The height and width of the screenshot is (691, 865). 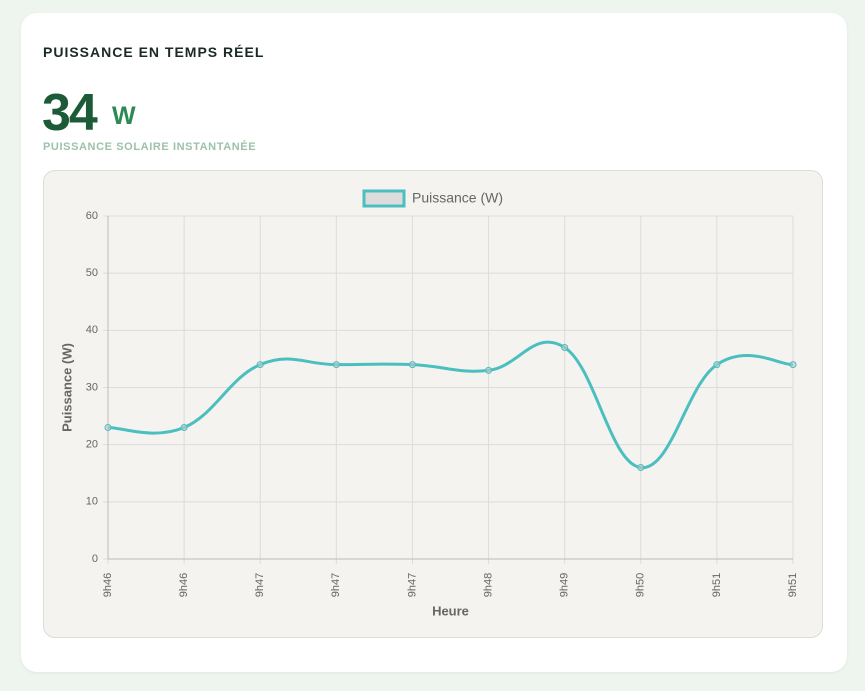 I want to click on card-title: PUISSANCE EN TEMPS RÉEL, so click(x=154, y=52).